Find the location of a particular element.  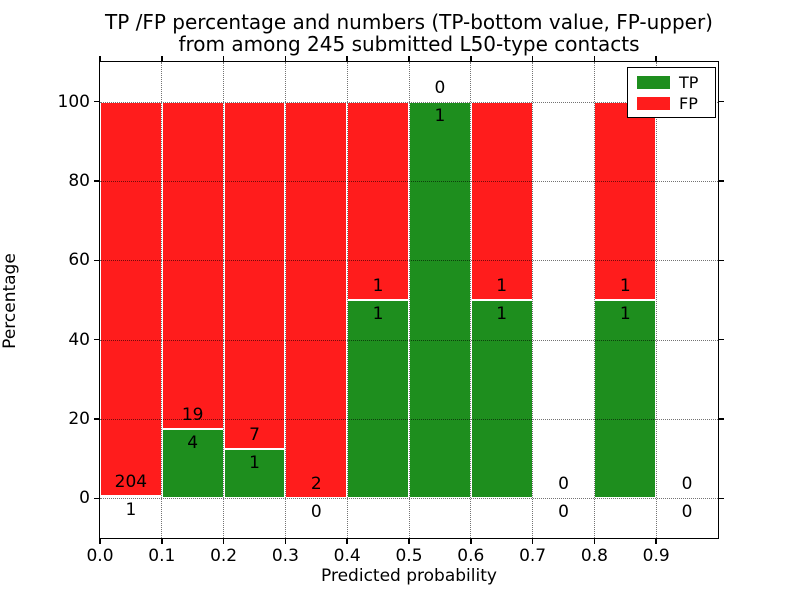

x-tick-label-0.9: 0.9 is located at coordinates (656, 556).